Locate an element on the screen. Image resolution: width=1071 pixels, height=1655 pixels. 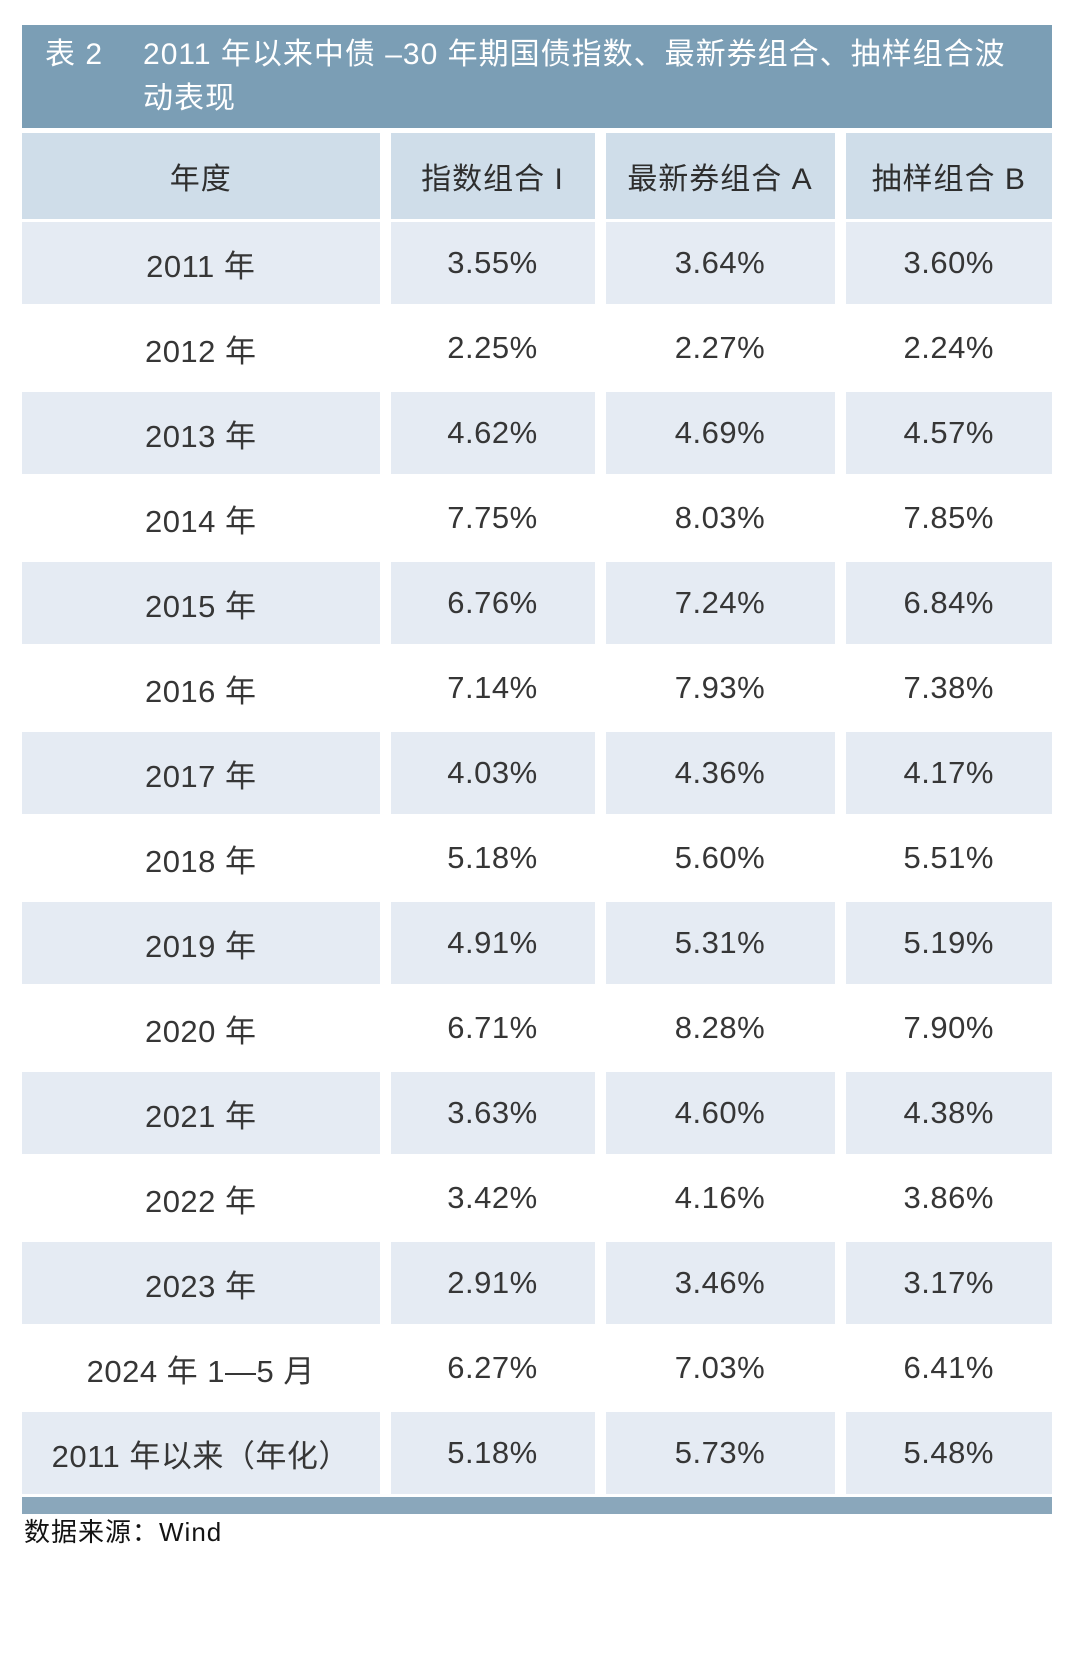
header-row: 年度 指数组合 I 最新券组合 A 抽样组合 B is located at coordinates (537, 177).